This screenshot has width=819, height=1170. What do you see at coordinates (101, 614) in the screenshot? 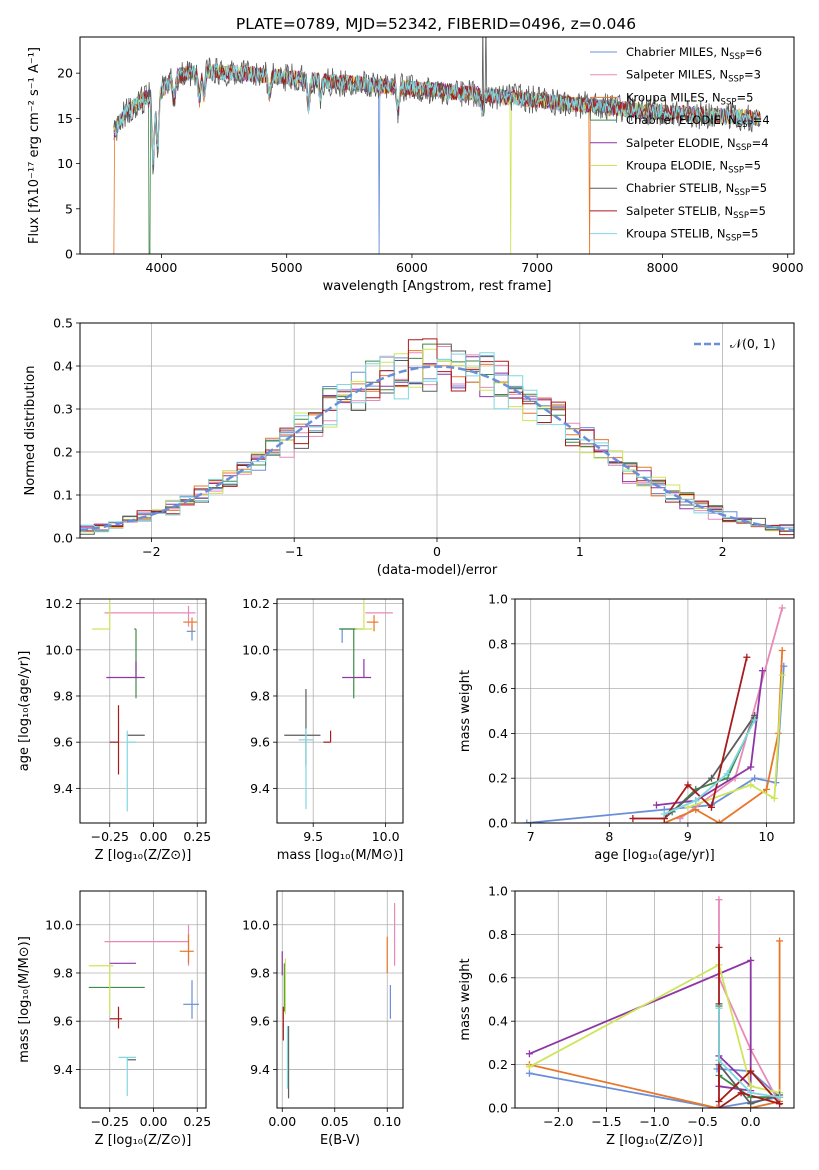
I see `errorbar-kroupa-elodie` at bounding box center [101, 614].